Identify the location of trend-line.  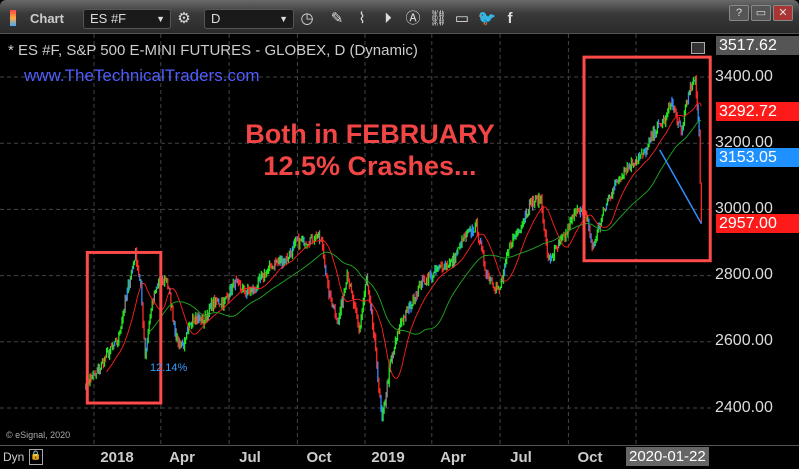
(680, 187).